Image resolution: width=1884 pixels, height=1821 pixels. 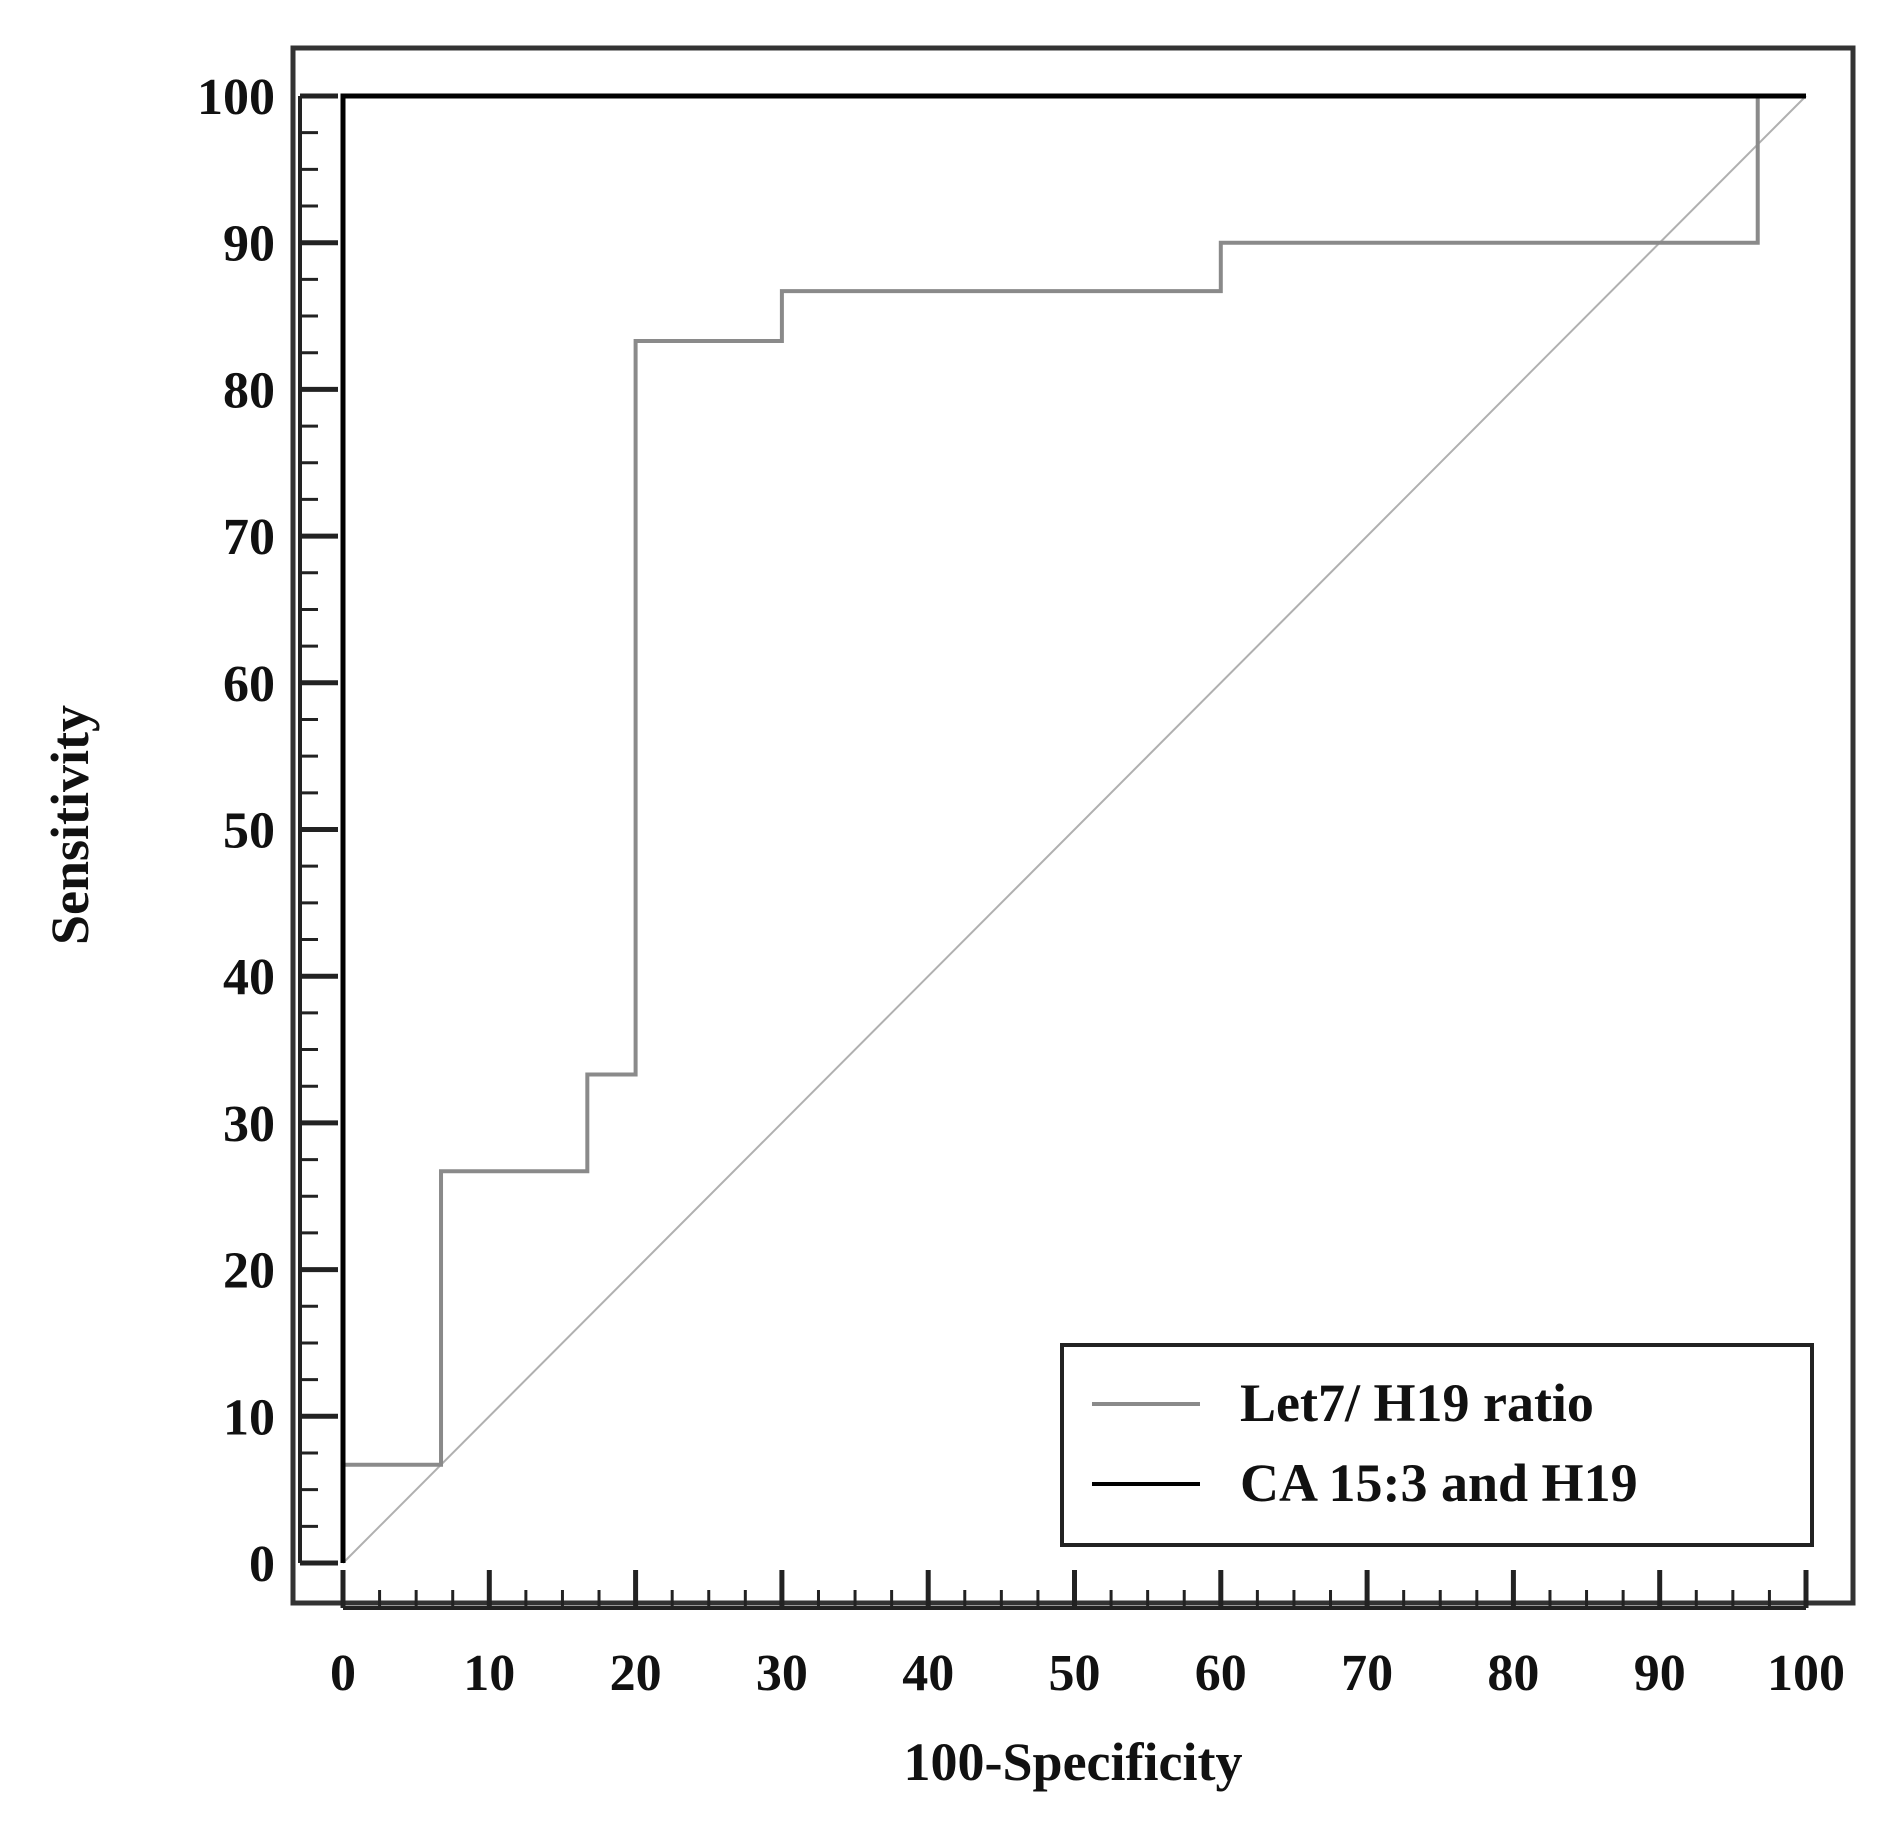 I want to click on y-tick-label: 60, so click(x=249, y=684).